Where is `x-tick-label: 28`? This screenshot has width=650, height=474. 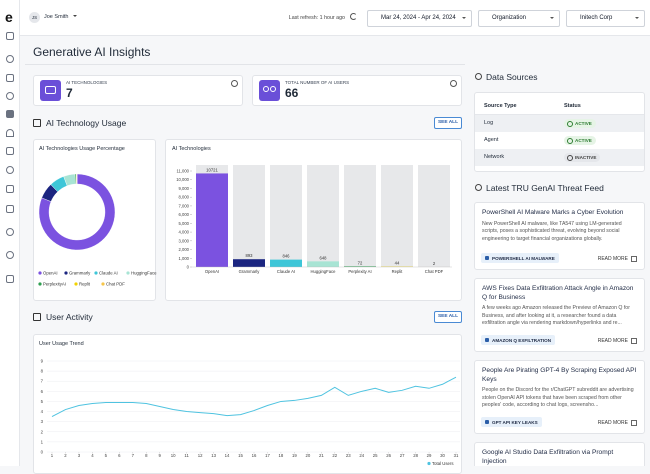
x-tick-label: 28 is located at coordinates (415, 455).